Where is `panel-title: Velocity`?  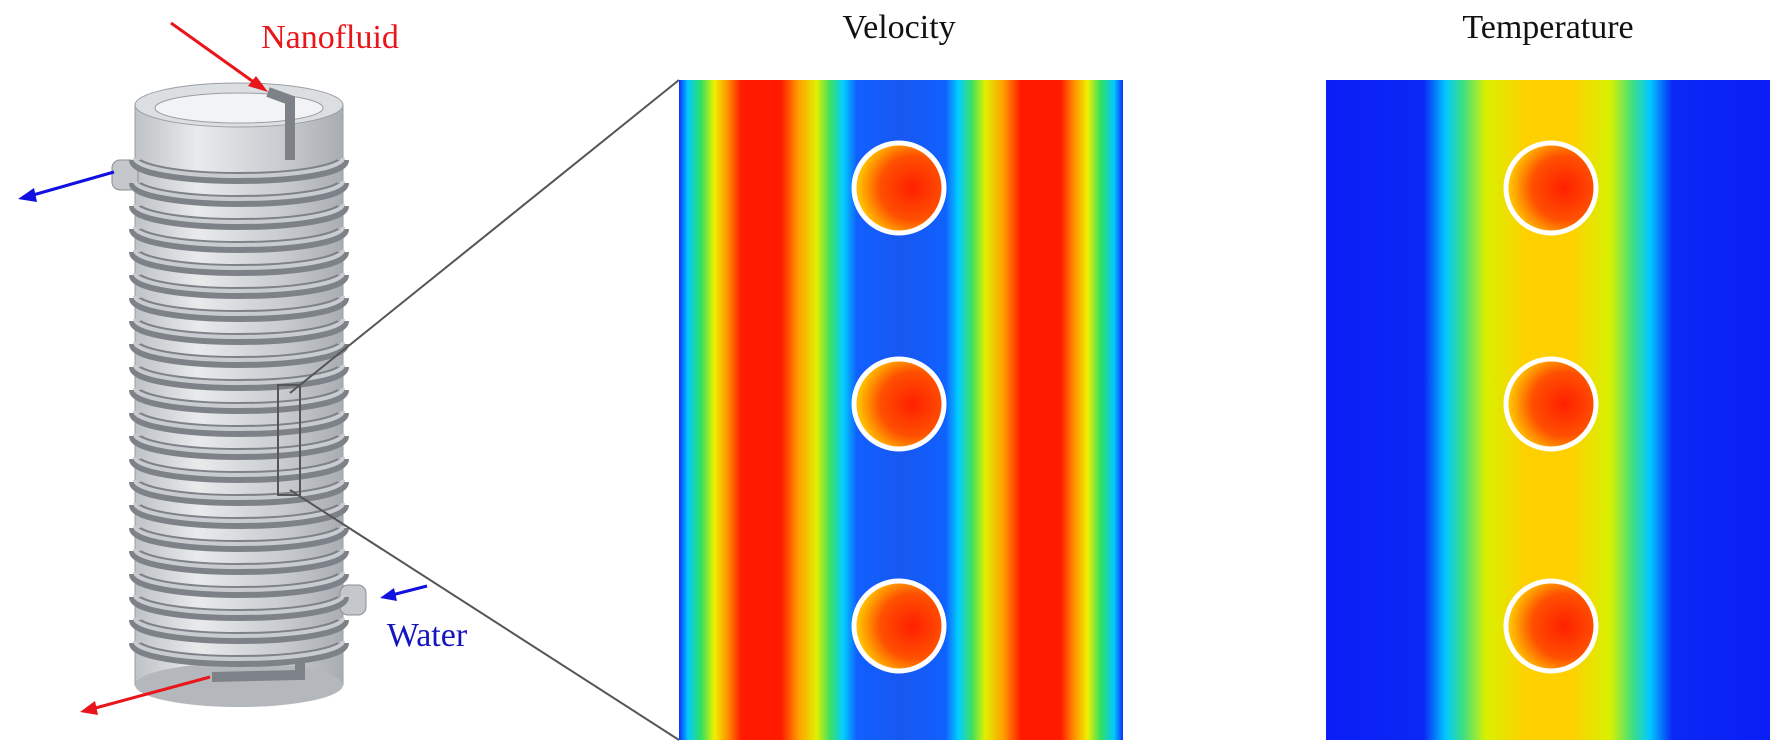
panel-title: Velocity is located at coordinates (898, 27).